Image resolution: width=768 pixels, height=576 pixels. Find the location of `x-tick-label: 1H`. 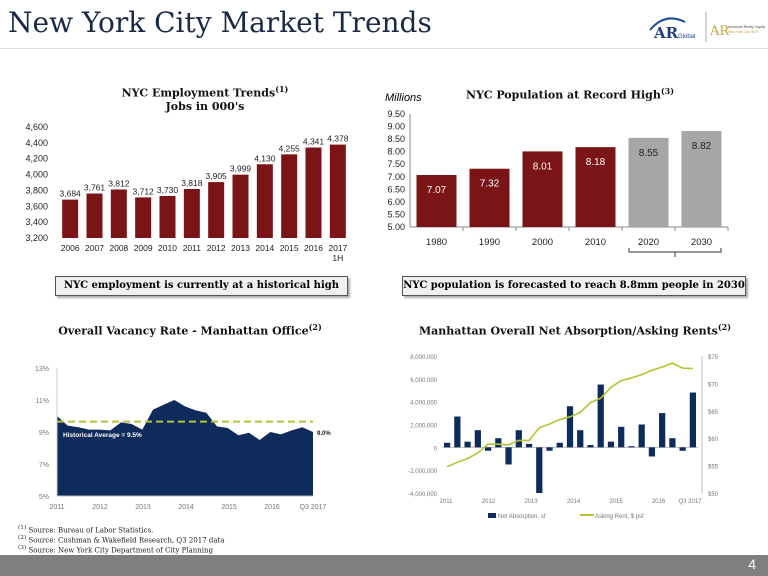

x-tick-label: 1H is located at coordinates (337, 258).